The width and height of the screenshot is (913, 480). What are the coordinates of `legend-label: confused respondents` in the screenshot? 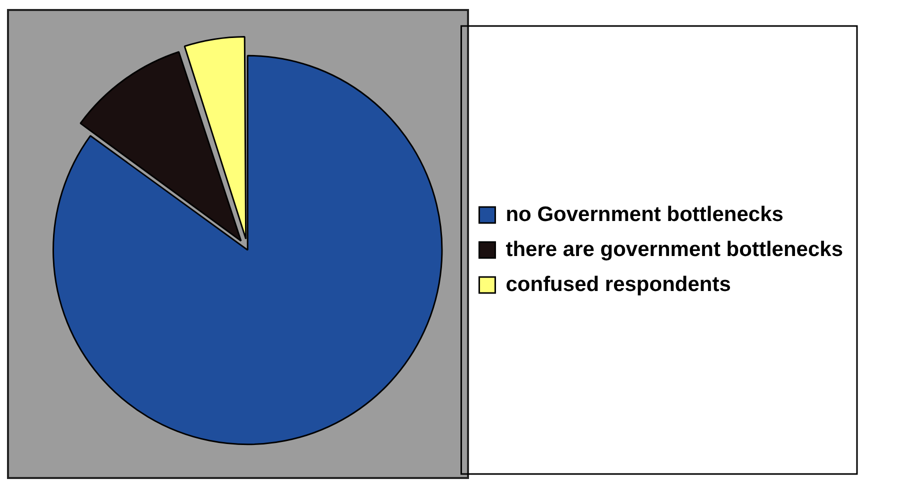 It's located at (618, 284).